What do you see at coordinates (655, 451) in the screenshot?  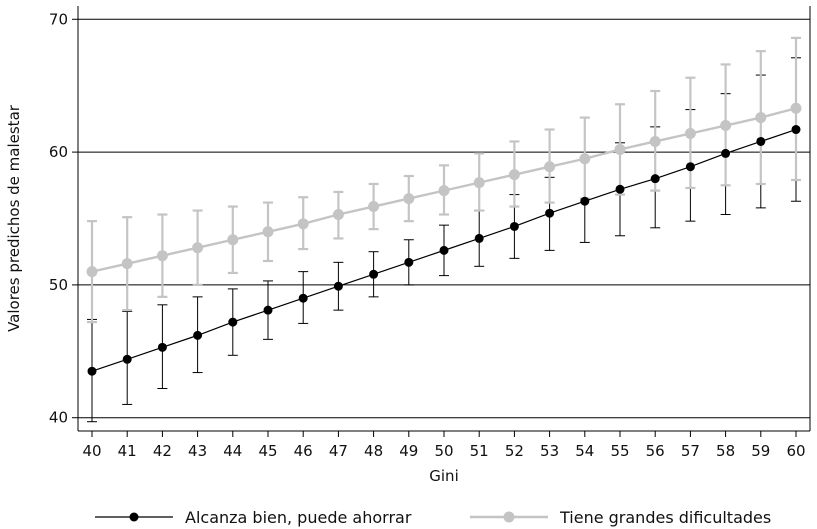 I see `x-tick-label: 56` at bounding box center [655, 451].